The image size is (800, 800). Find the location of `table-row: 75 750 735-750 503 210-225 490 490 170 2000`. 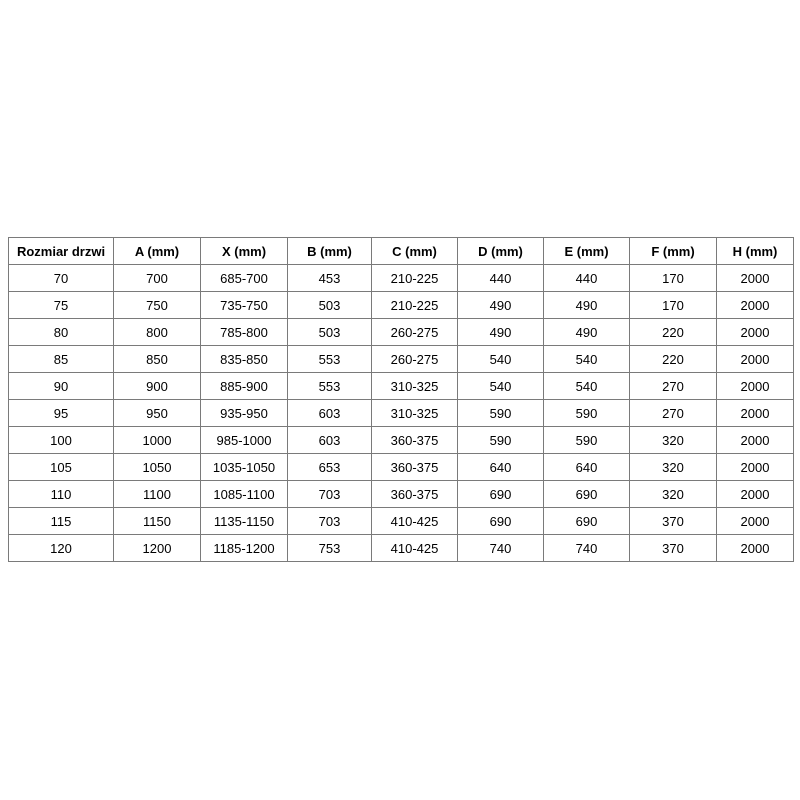

table-row: 75 750 735-750 503 210-225 490 490 170 2000 is located at coordinates (401, 305).